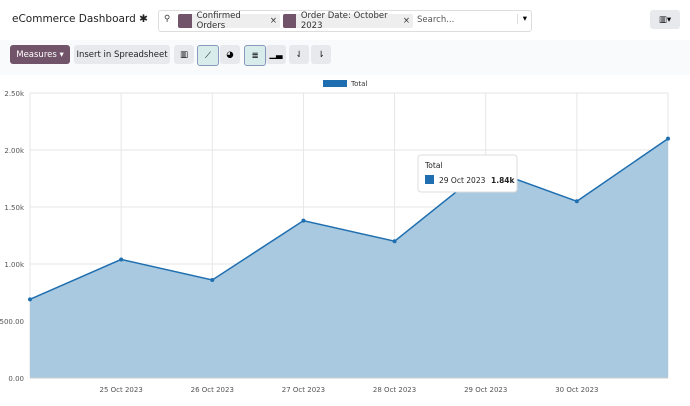 The width and height of the screenshot is (690, 406). What do you see at coordinates (121, 390) in the screenshot?
I see `x-tick-label: 25 Oct 2023` at bounding box center [121, 390].